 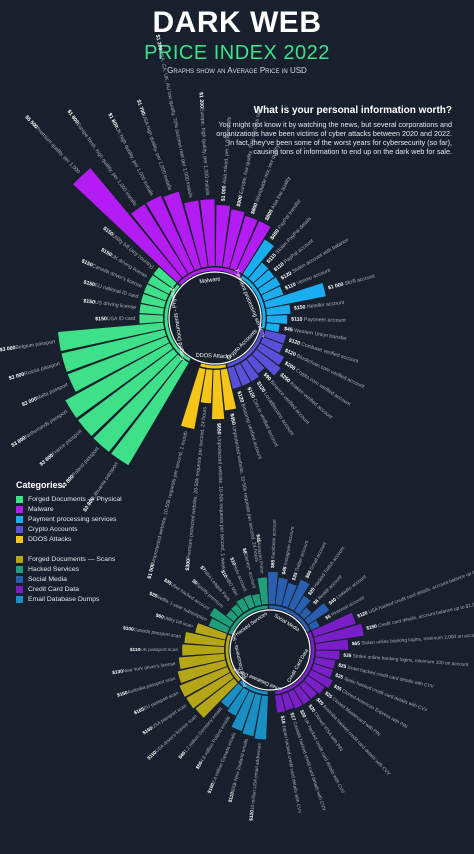 I want to click on bar-item-label: Utility bill scan, so click(x=178, y=622).